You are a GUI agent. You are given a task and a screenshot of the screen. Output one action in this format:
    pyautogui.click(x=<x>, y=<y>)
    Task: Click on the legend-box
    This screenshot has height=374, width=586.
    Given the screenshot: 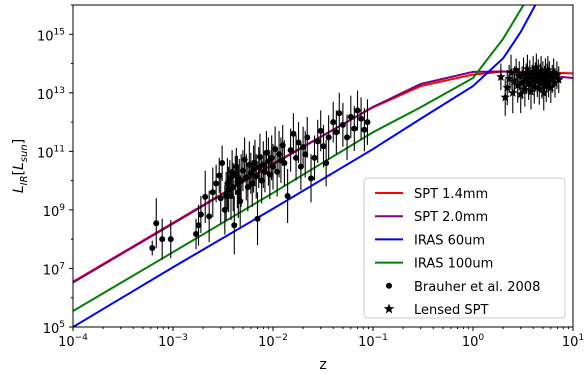 What is the action you would take?
    pyautogui.click(x=464, y=248)
    